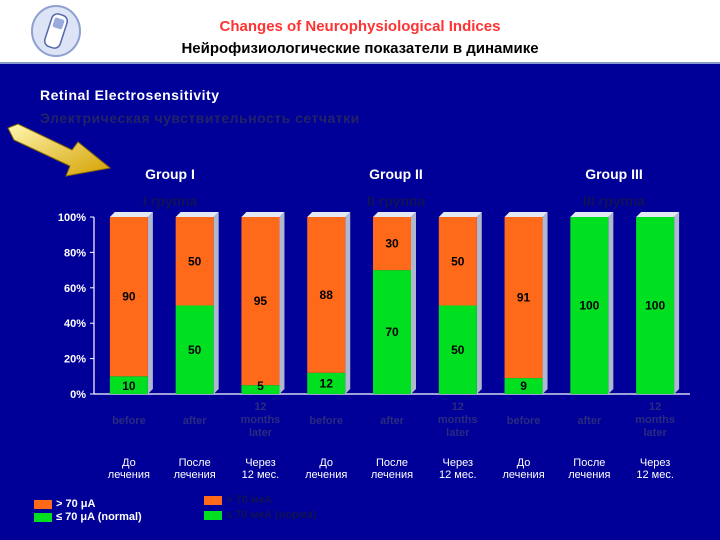 The image size is (720, 540). I want to click on x-tick-label-en: 12, so click(260, 407).